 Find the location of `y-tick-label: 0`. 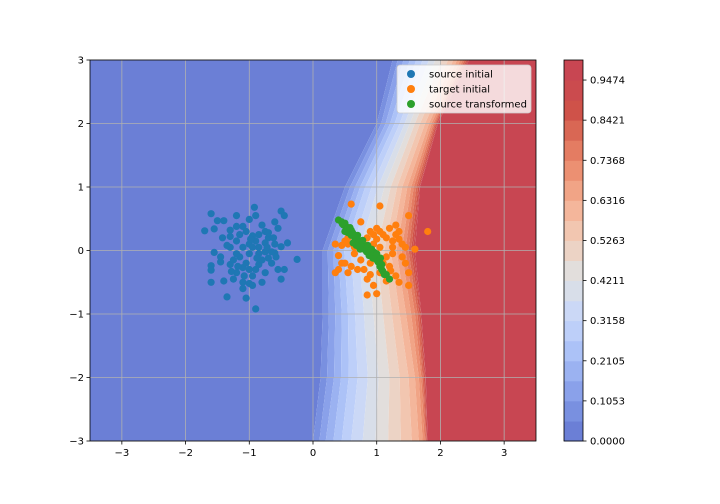

y-tick-label: 0 is located at coordinates (81, 251).